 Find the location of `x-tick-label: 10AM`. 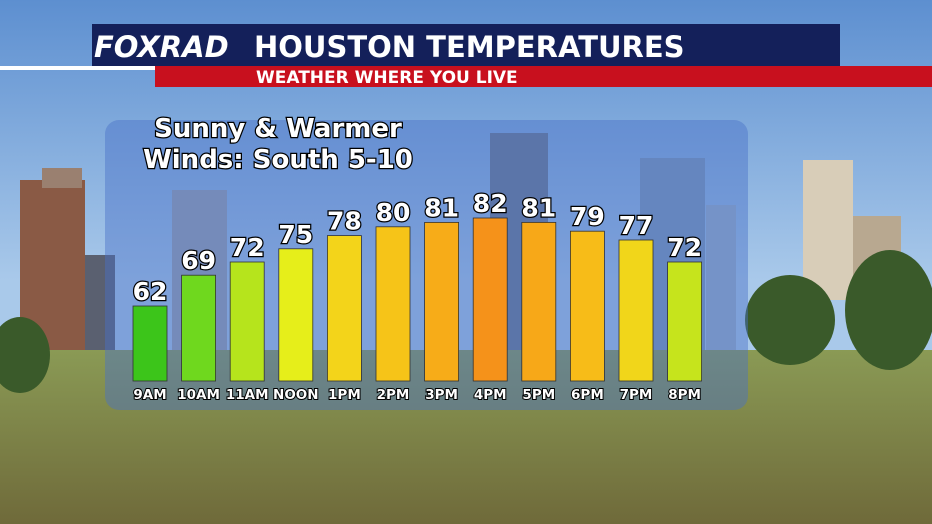

x-tick-label: 10AM is located at coordinates (198, 395).